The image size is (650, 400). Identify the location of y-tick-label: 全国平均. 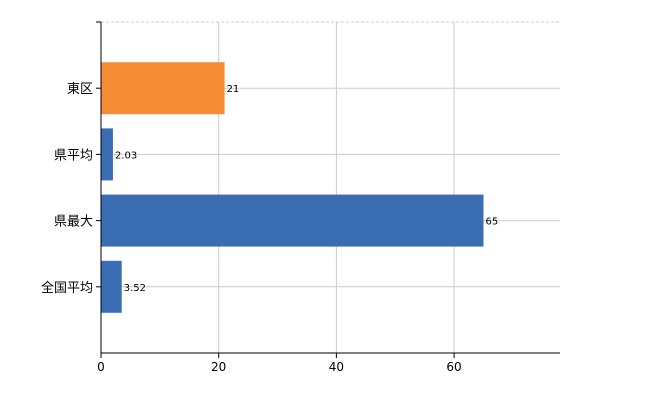
(67, 288).